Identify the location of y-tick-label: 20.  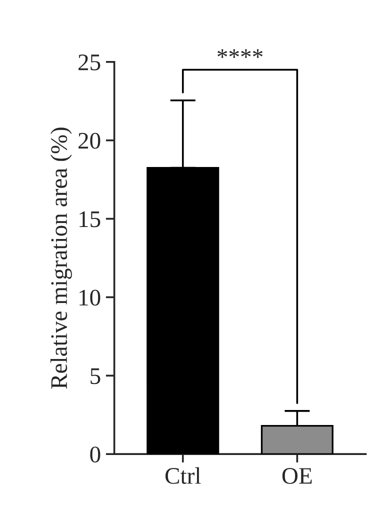
(89, 140).